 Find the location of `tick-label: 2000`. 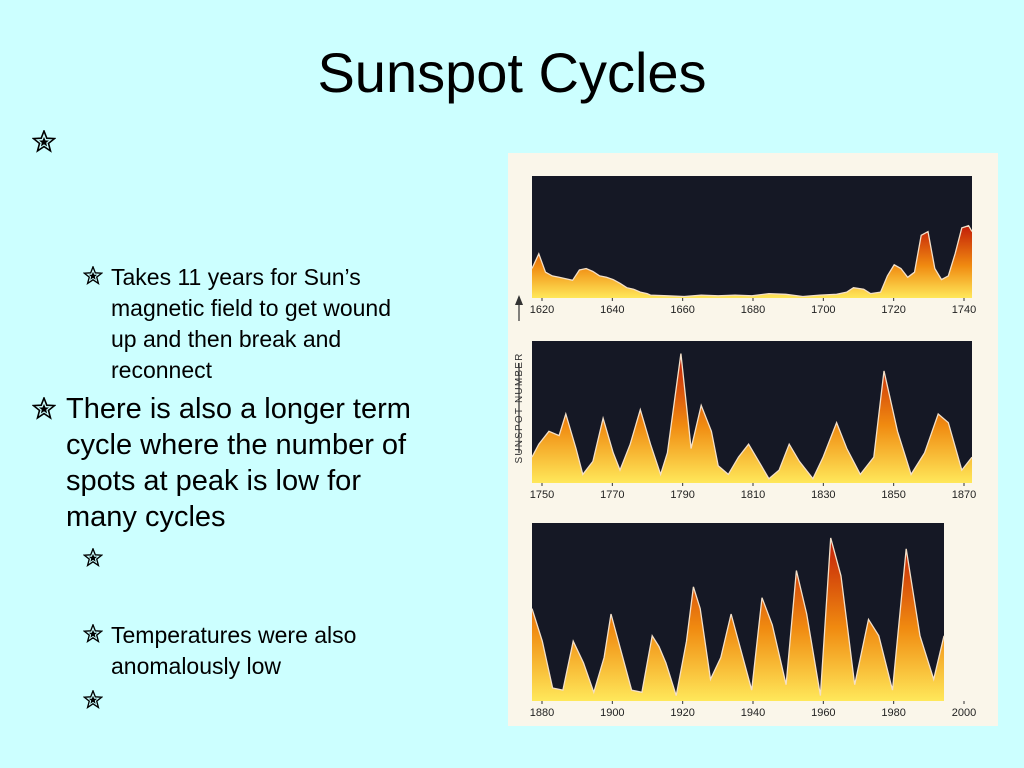

tick-label: 2000 is located at coordinates (964, 713).